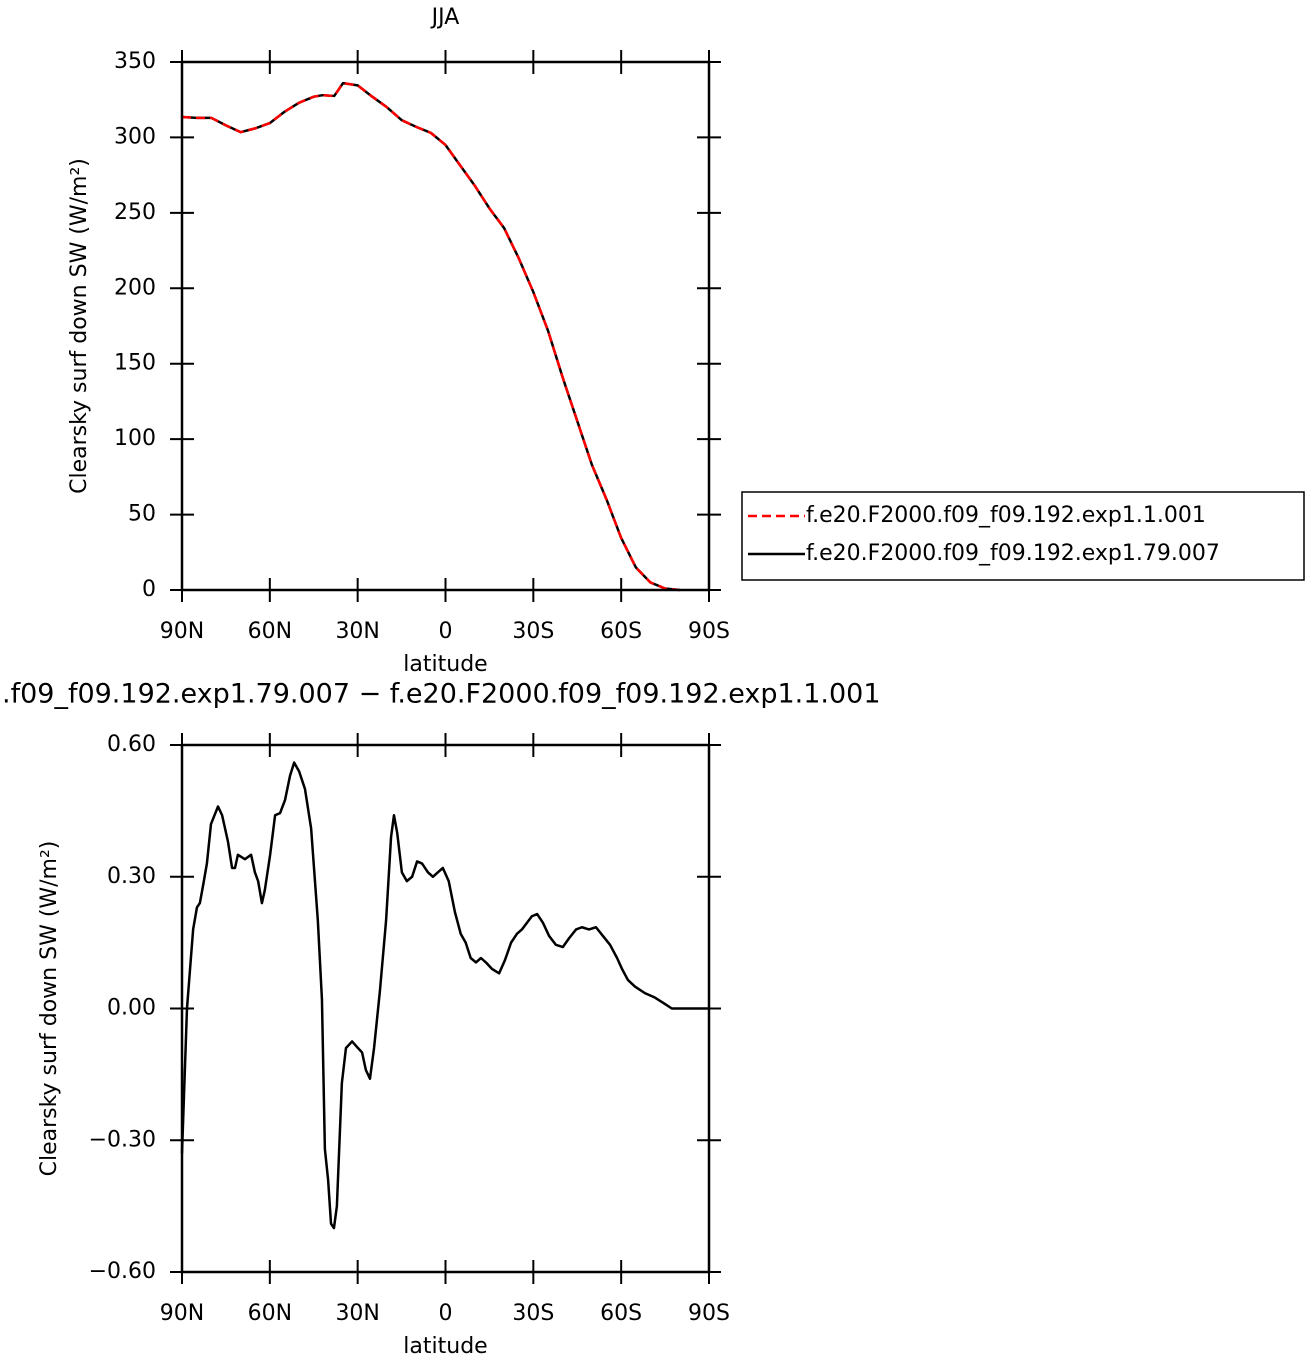 Image resolution: width=1311 pixels, height=1363 pixels. What do you see at coordinates (131, 744) in the screenshot?
I see `y-tick-label: 0.60` at bounding box center [131, 744].